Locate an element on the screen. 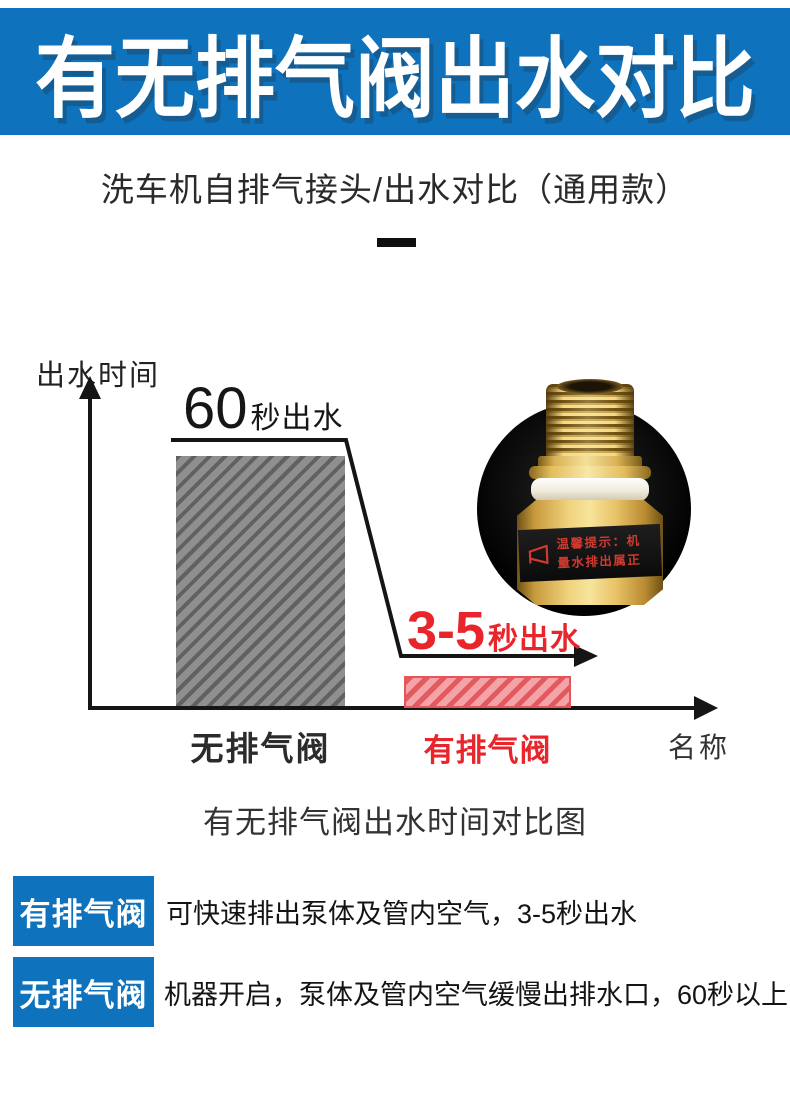  valve-warning-label: 温馨提示：机 量水排出属正 is located at coordinates (590, 553).